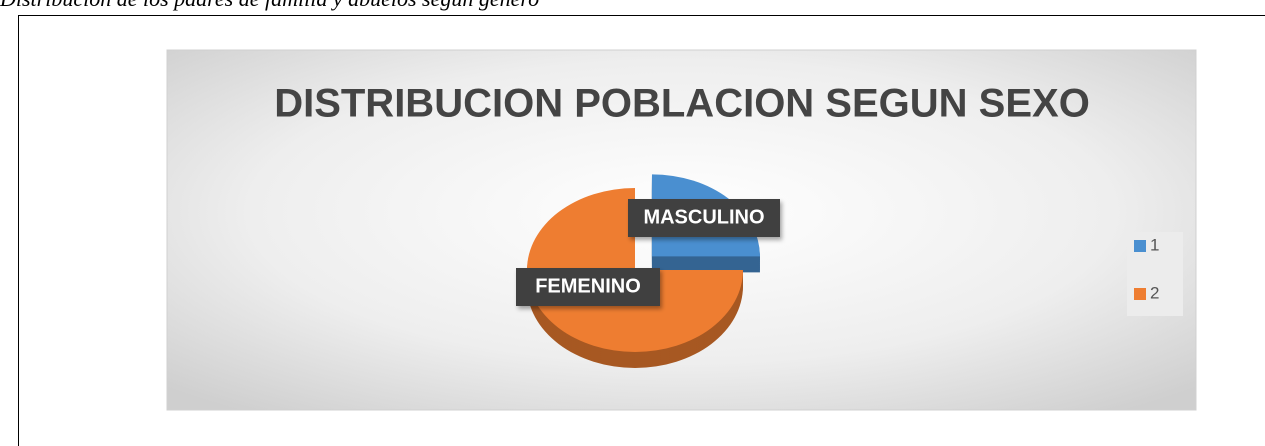 The height and width of the screenshot is (446, 1265). I want to click on data-label: MASCULINO, so click(703, 217).